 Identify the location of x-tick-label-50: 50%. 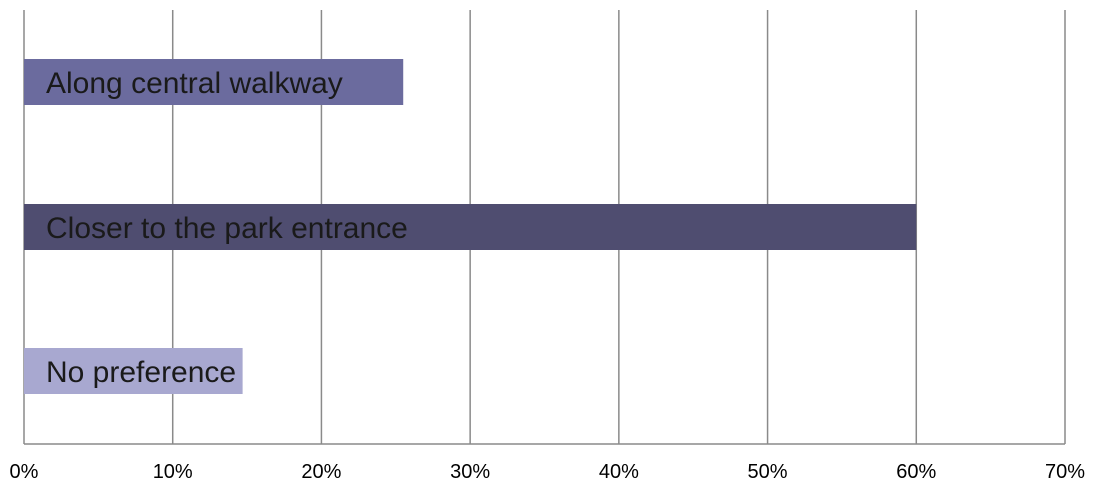
(768, 472).